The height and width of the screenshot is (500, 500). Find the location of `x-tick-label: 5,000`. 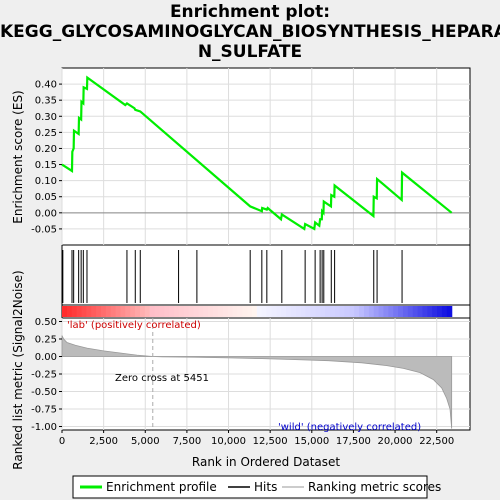

x-tick-label: 5,000 is located at coordinates (145, 441).